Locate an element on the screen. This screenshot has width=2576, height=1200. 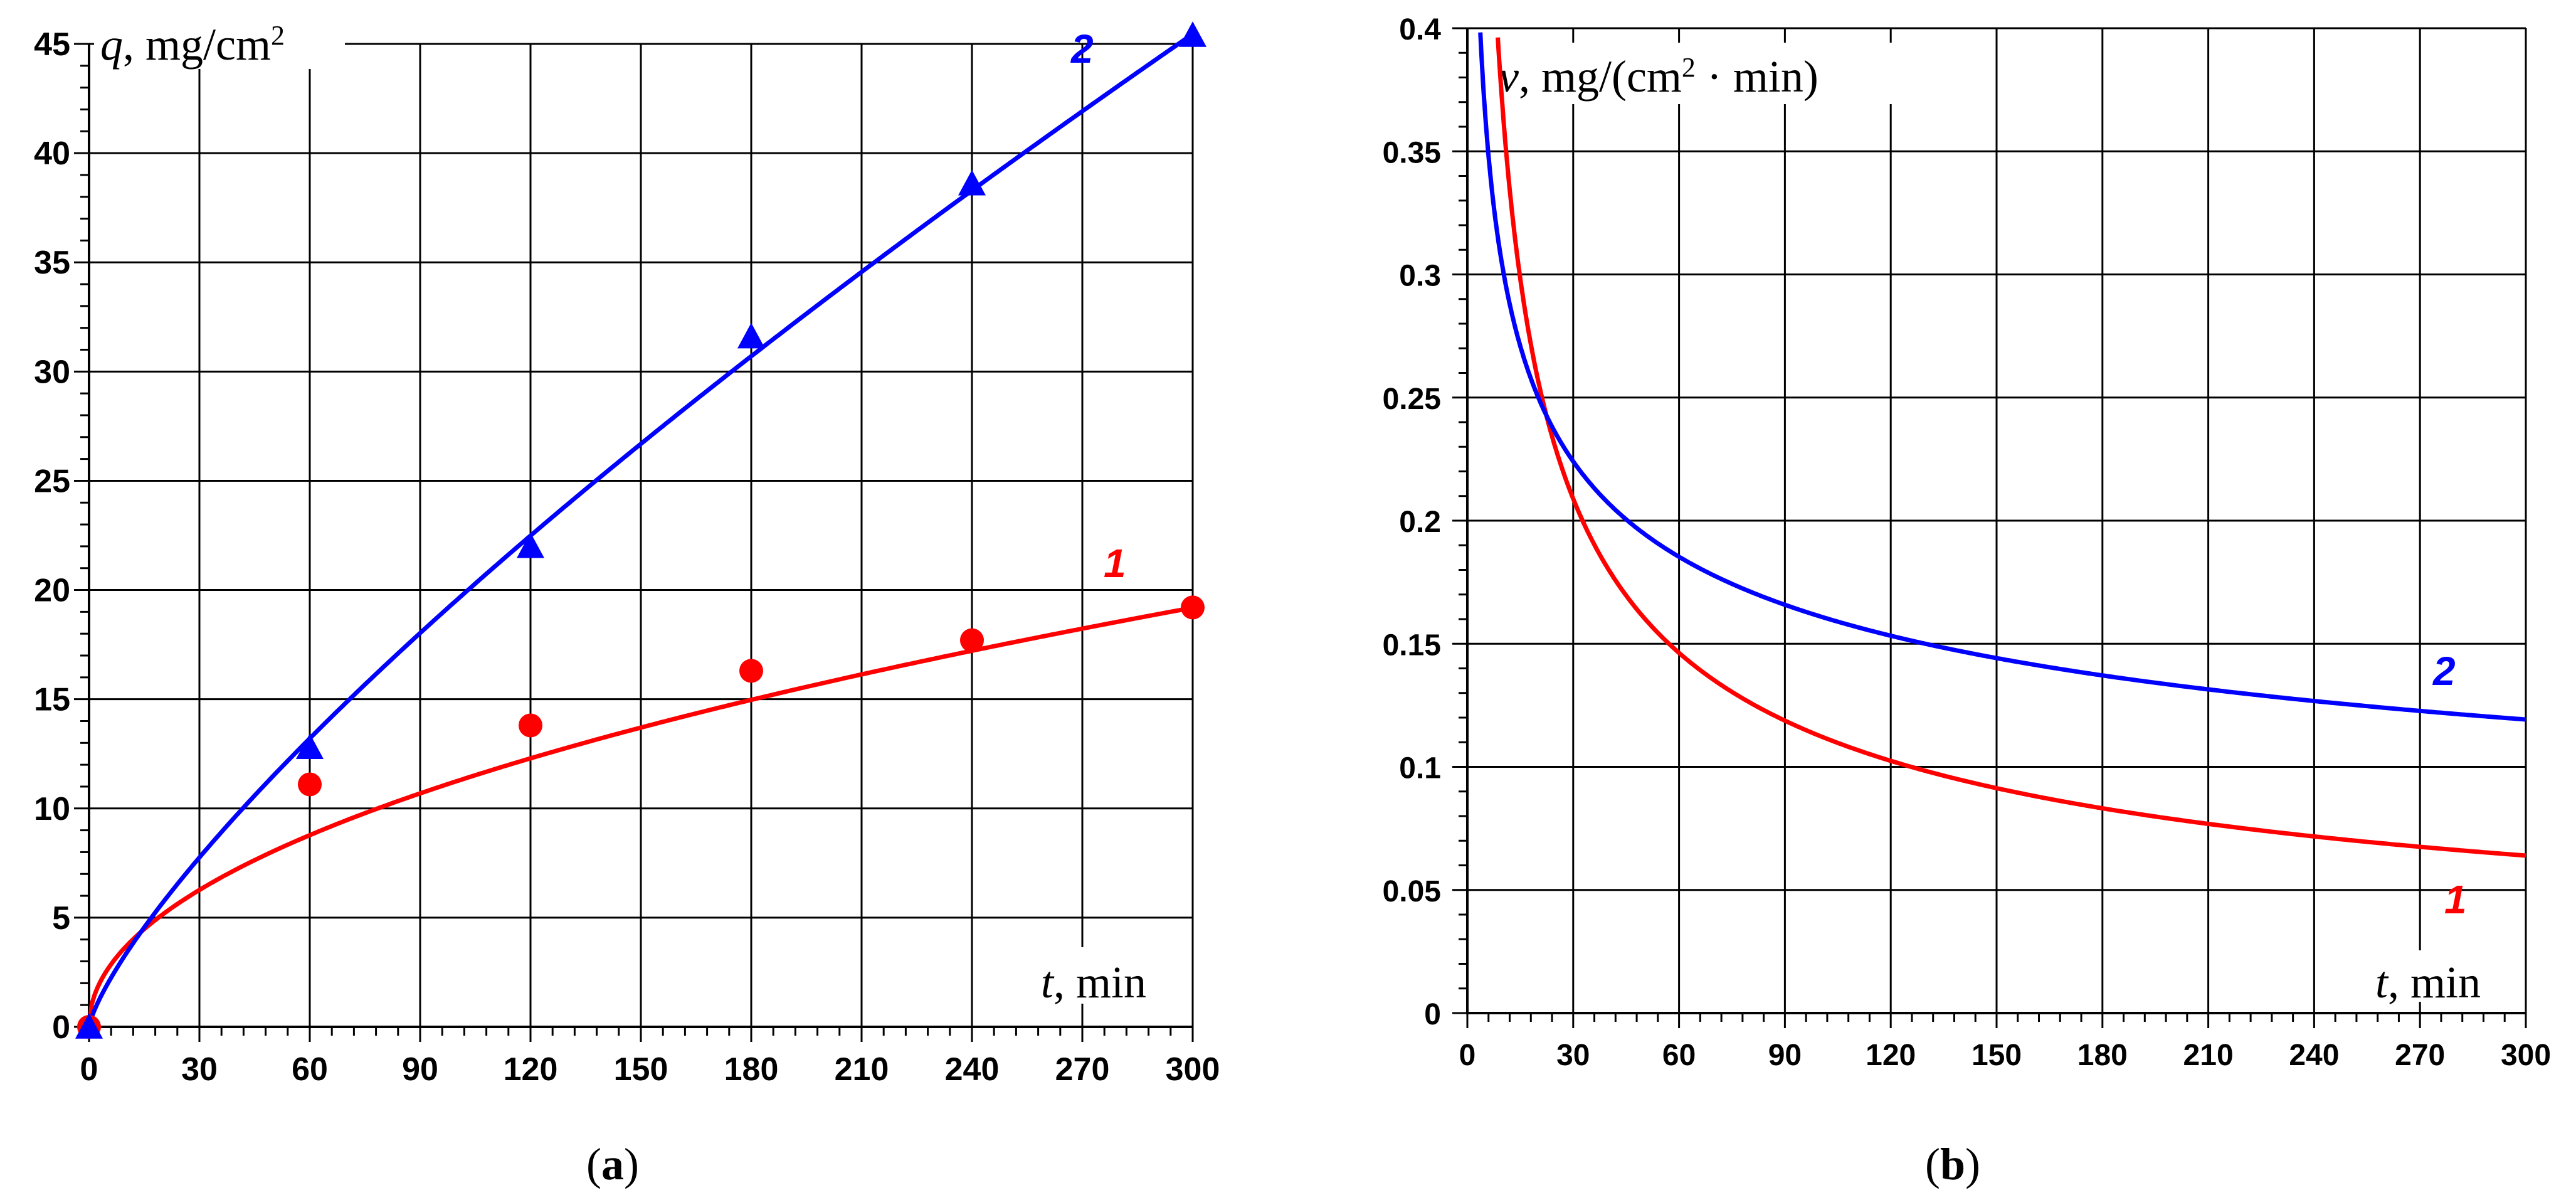
y-tick-label: 25 is located at coordinates (52, 481).